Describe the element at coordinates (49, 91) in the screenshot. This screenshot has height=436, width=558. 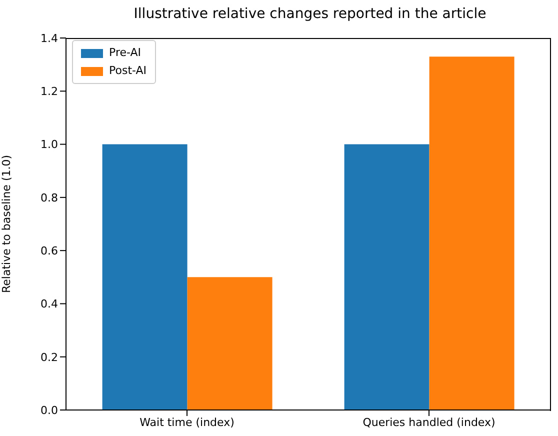
I see `y-tick-label: 1.2` at that location.